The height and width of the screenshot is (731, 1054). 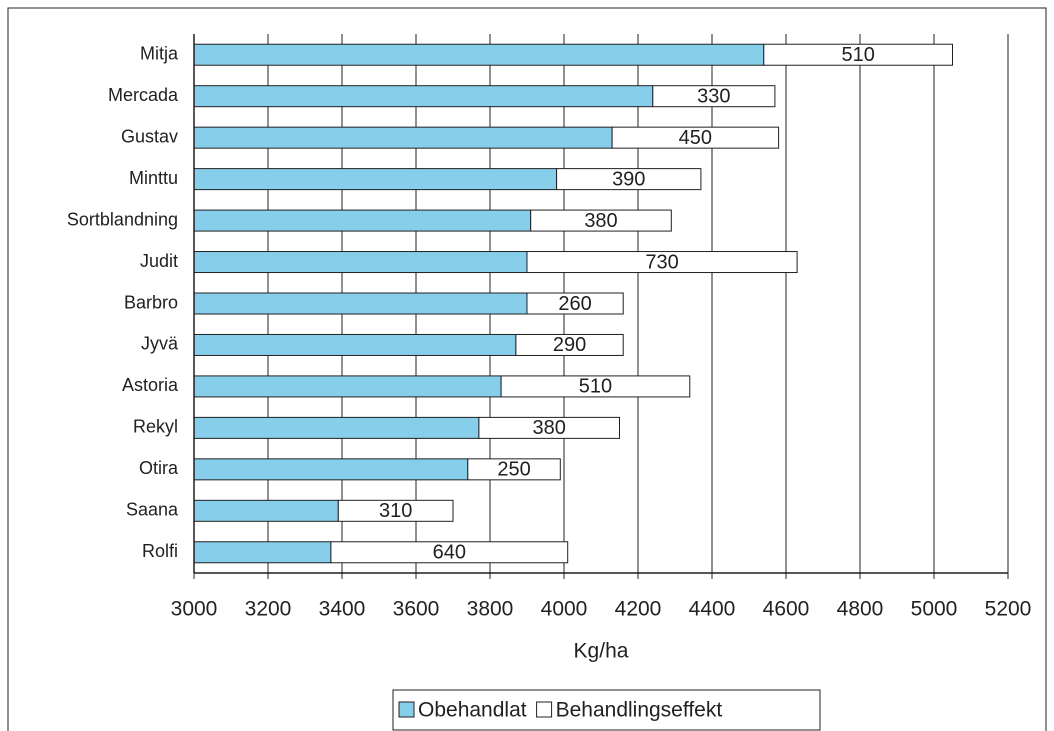 I want to click on x-tick-label: 3200, so click(x=268, y=609).